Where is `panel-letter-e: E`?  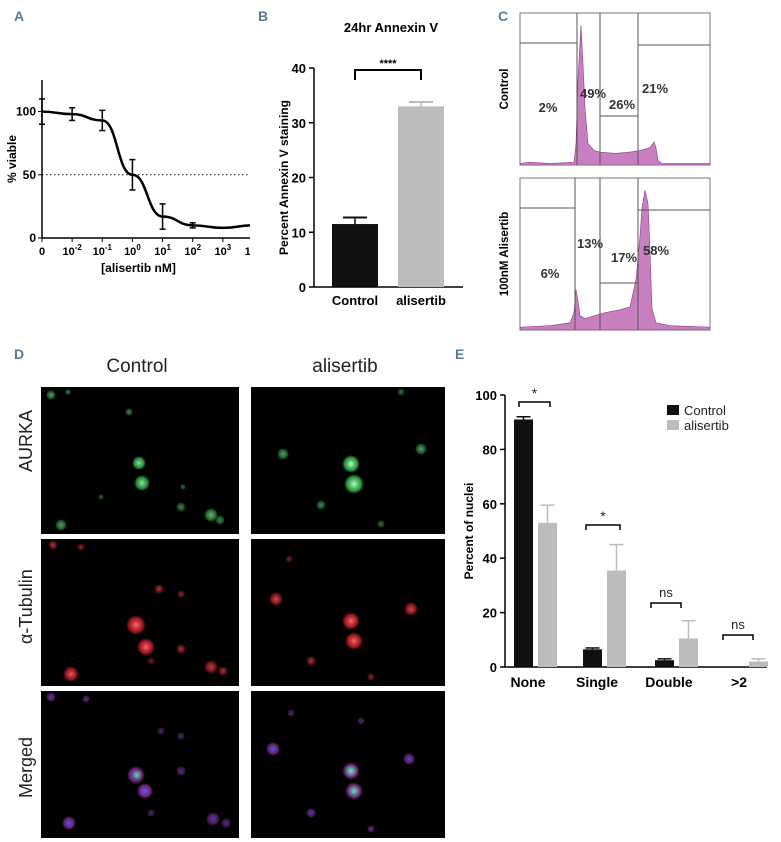 panel-letter-e: E is located at coordinates (460, 354).